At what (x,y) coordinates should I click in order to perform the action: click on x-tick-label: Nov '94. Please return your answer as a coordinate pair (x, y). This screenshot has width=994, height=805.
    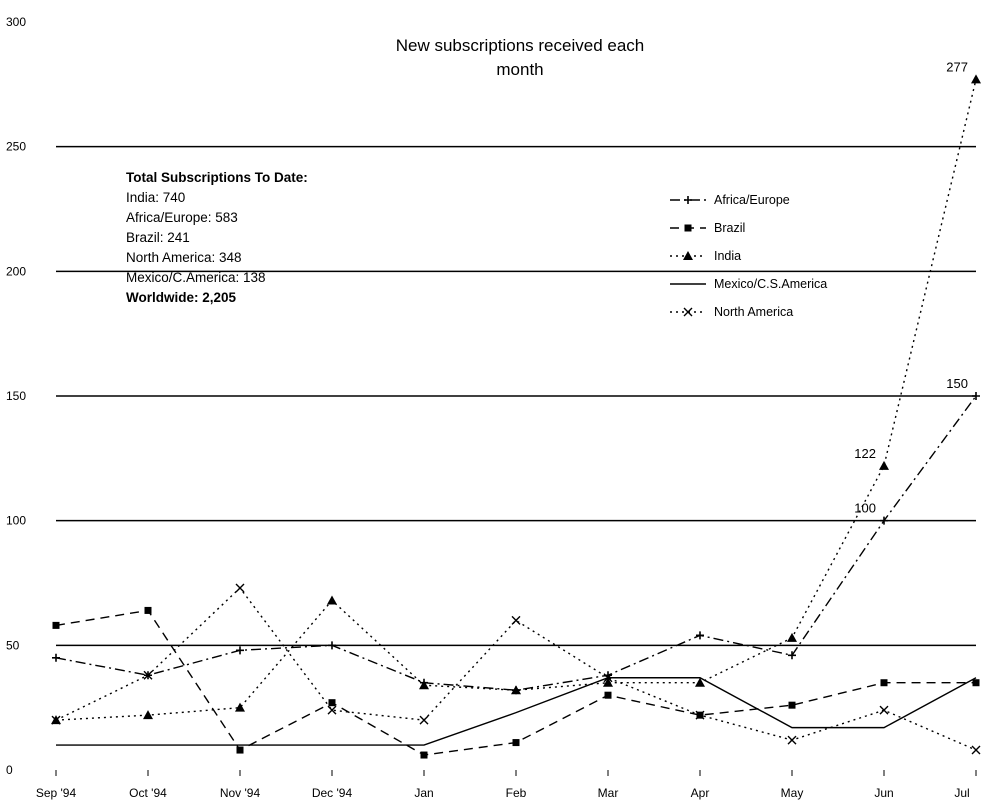
    Looking at the image, I should click on (240, 793).